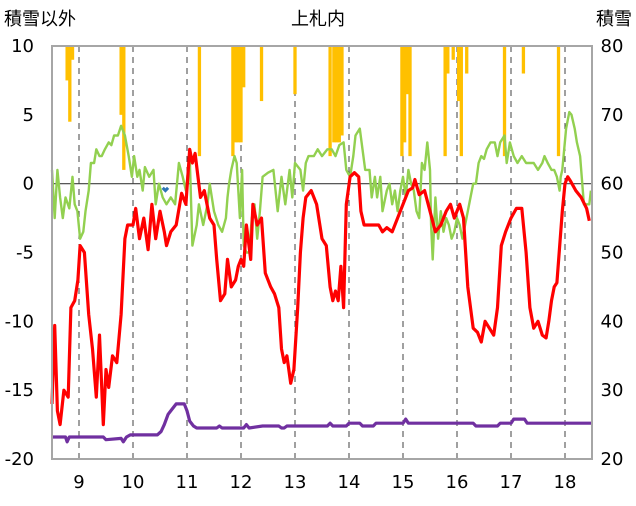 The image size is (636, 506). Describe the element at coordinates (25, 253) in the screenshot. I see `y-left-tick-label: -5` at that location.